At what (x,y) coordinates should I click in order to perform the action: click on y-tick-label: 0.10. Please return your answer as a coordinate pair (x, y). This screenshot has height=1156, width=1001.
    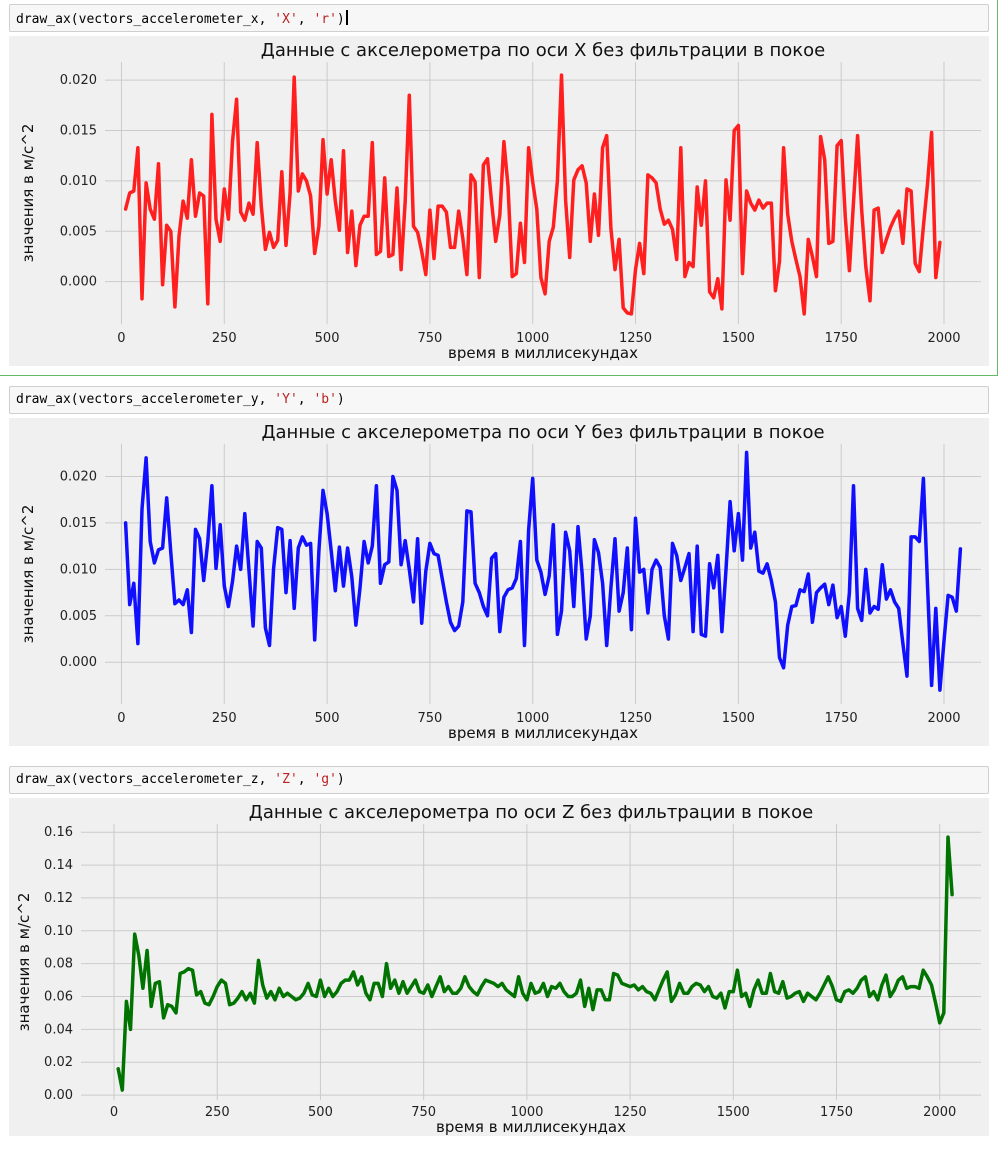
    Looking at the image, I should click on (58, 931).